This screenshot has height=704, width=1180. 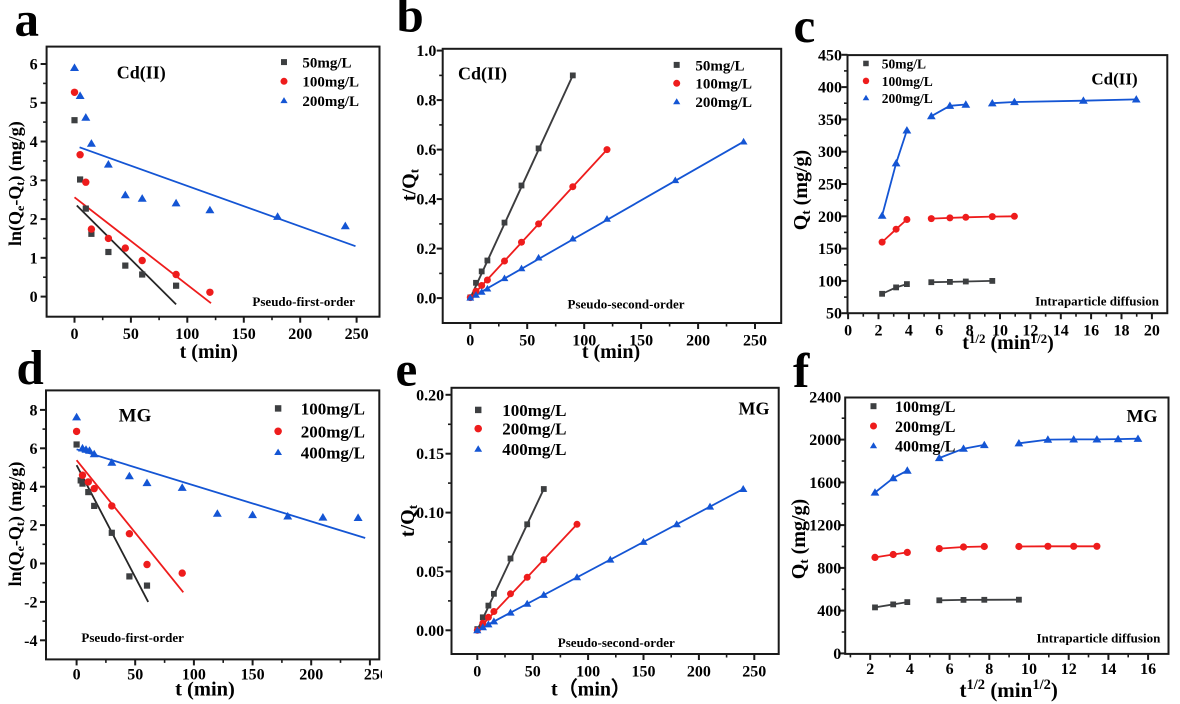 What do you see at coordinates (1122, 331) in the screenshot?
I see `svg-text: 18` at bounding box center [1122, 331].